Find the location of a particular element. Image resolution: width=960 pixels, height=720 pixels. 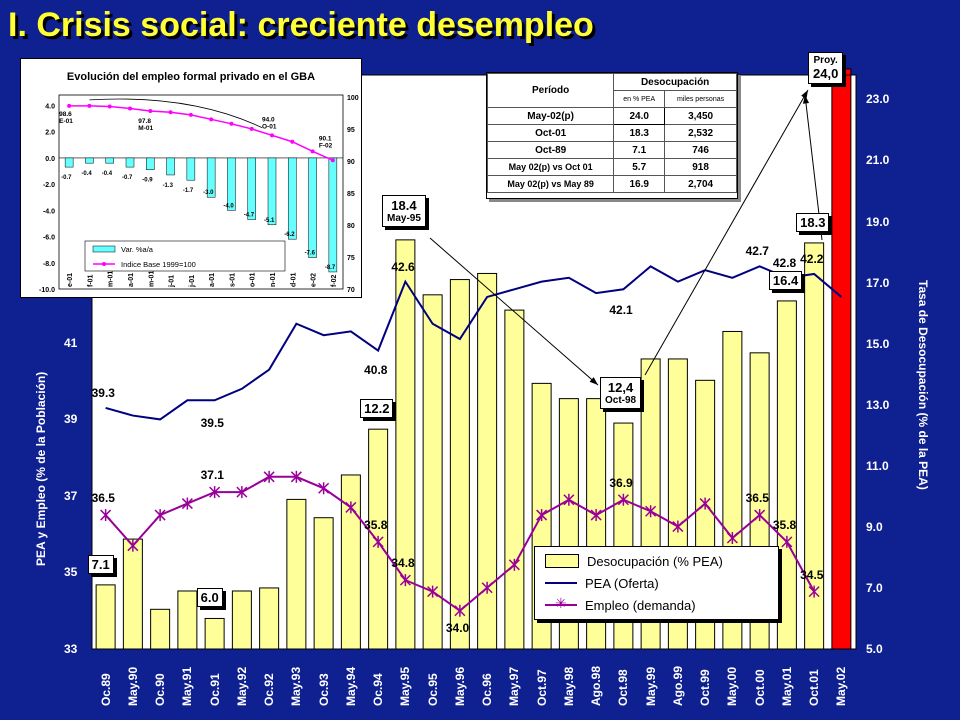

x-tick-label: Ago.98 is located at coordinates (596, 685).